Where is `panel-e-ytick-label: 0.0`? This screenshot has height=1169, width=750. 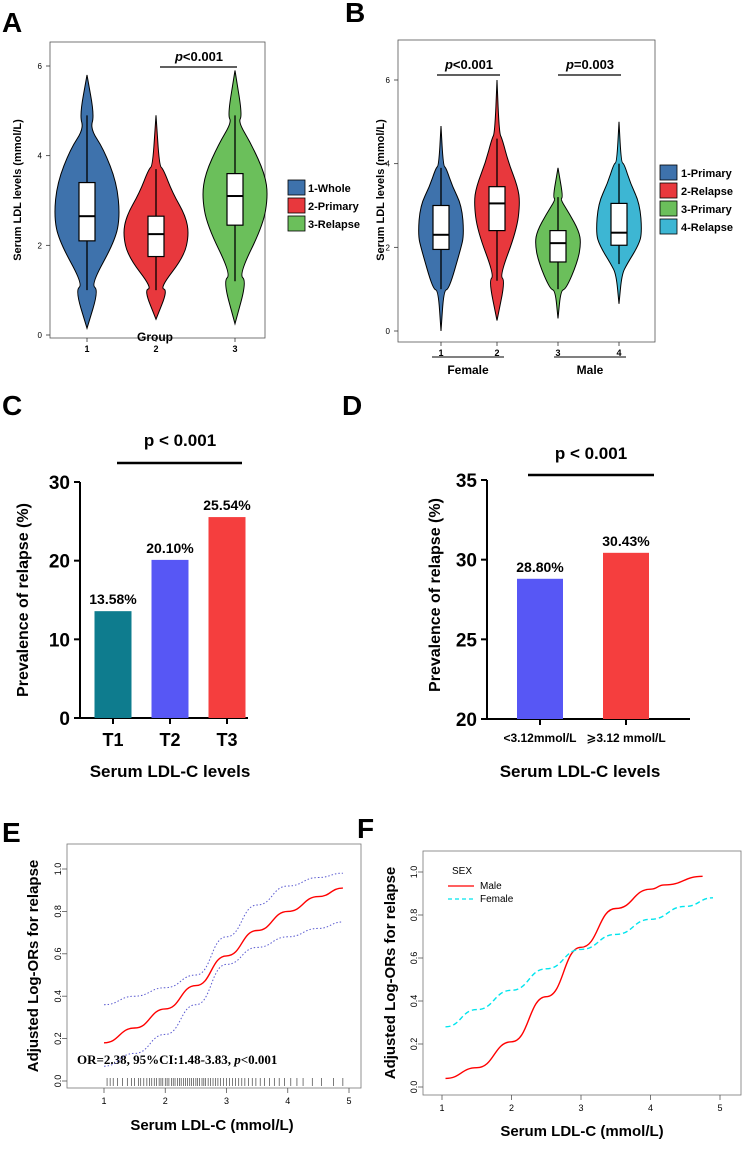
panel-e-ytick-label: 0.0 is located at coordinates (58, 1081).